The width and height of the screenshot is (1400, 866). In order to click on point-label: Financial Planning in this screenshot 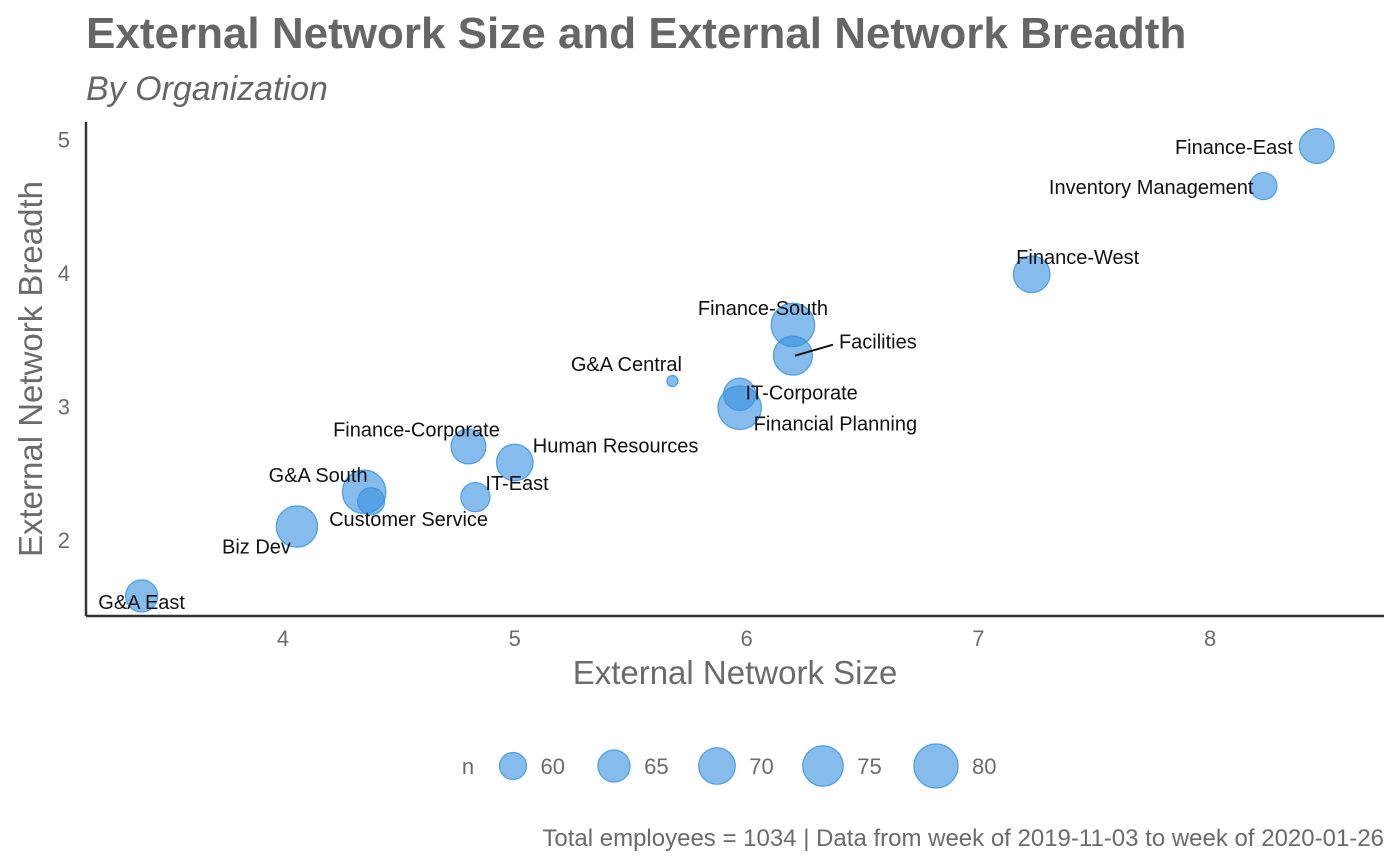, I will do `click(835, 425)`.